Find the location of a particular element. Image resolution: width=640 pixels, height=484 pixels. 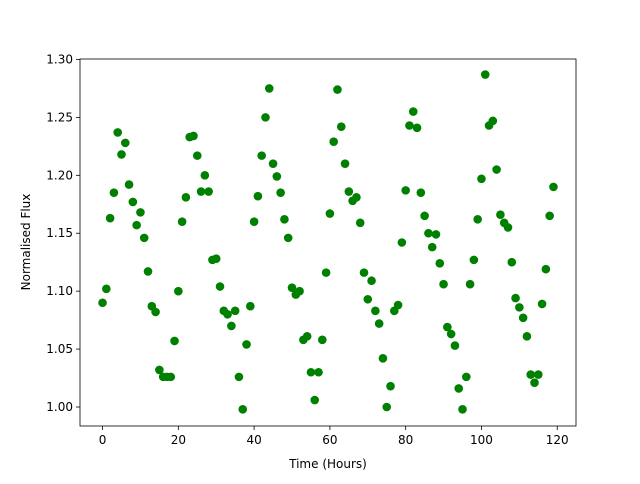

x-axis-label: Time (Hours) is located at coordinates (327, 464).